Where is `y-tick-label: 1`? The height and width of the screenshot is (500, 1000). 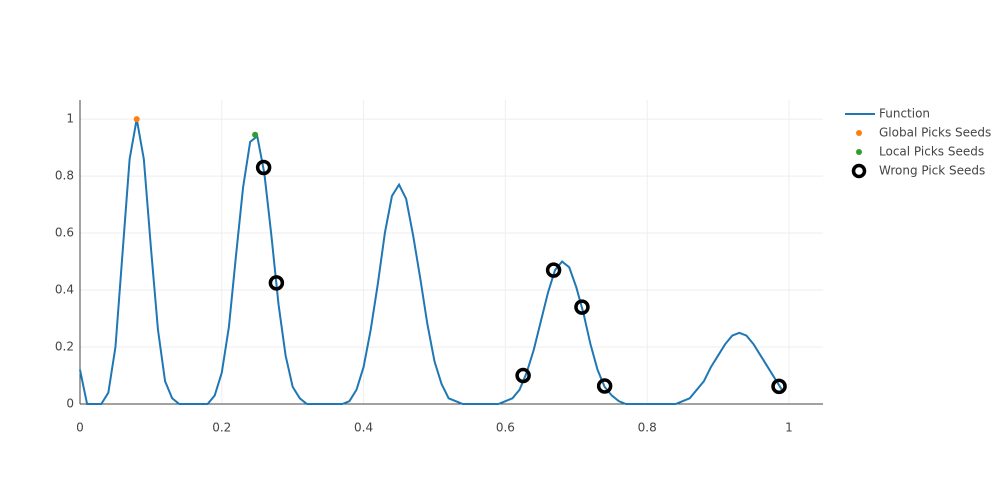 y-tick-label: 1 is located at coordinates (70, 119).